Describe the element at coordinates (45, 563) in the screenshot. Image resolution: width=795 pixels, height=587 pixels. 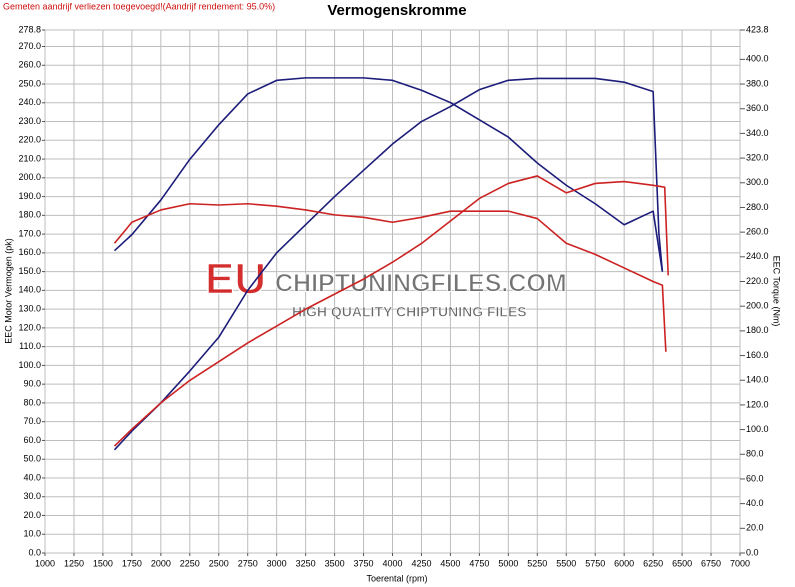
I see `x-tick-label: 1000` at that location.